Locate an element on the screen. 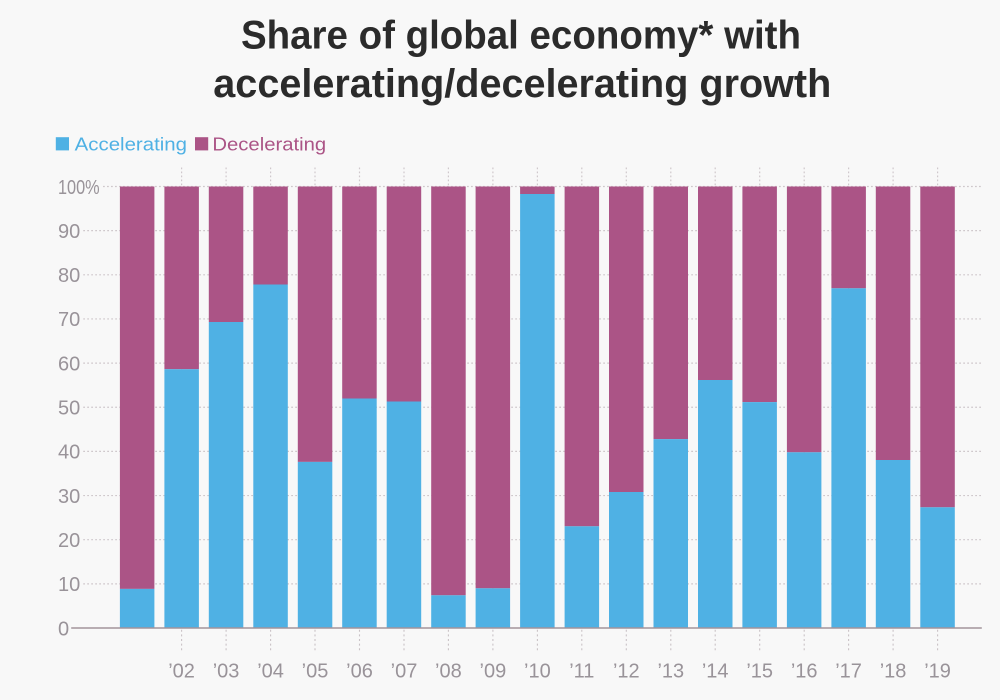 The height and width of the screenshot is (700, 1000). svg-text: 50 is located at coordinates (69, 409).